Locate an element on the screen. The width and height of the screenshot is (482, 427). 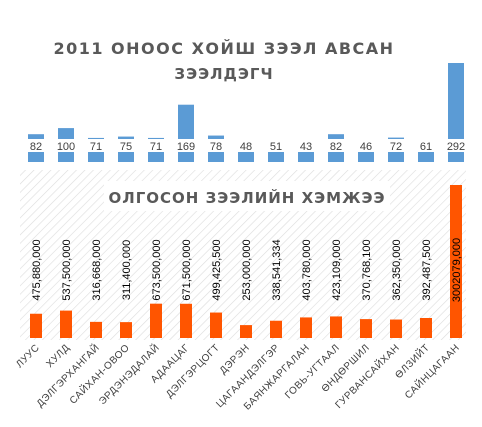
bottom-value-label: 537,500,000 is located at coordinates (67, 269).